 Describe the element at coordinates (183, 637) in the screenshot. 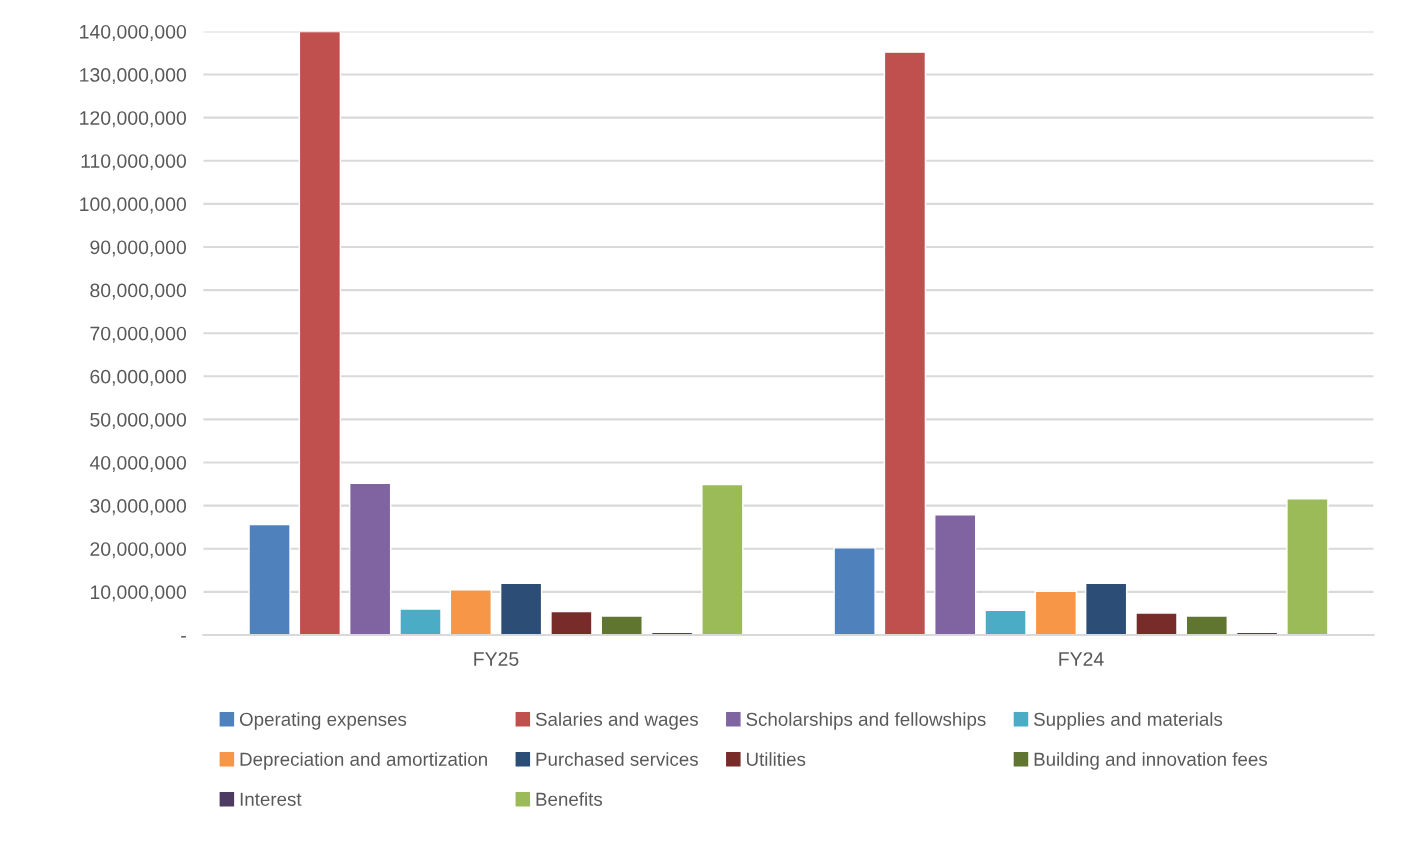

I see `y-tick-label: -` at that location.